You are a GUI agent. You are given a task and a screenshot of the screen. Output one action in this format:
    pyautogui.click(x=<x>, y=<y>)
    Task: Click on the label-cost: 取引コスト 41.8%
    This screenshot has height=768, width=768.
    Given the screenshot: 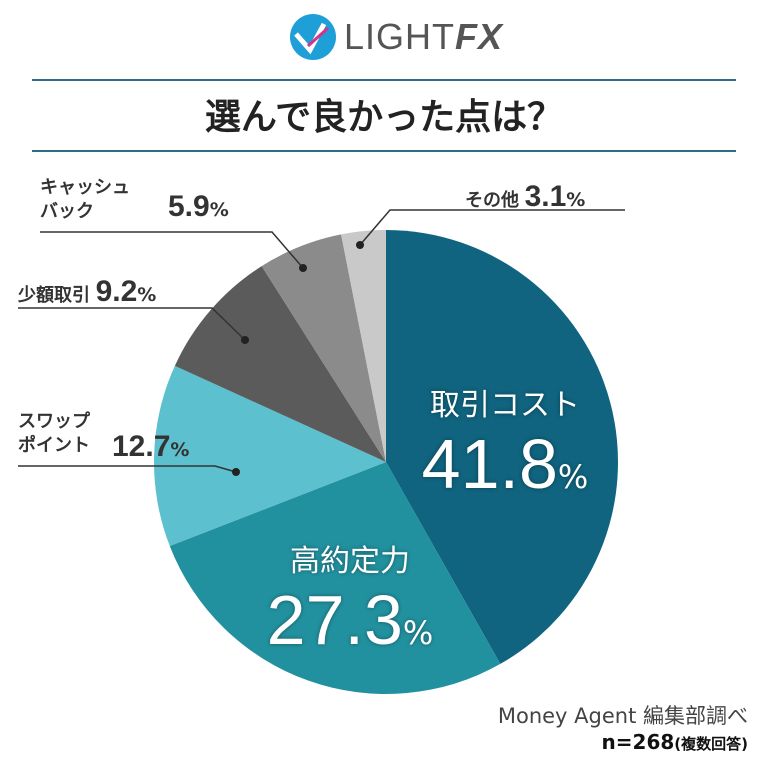 What is the action you would take?
    pyautogui.click(x=505, y=445)
    